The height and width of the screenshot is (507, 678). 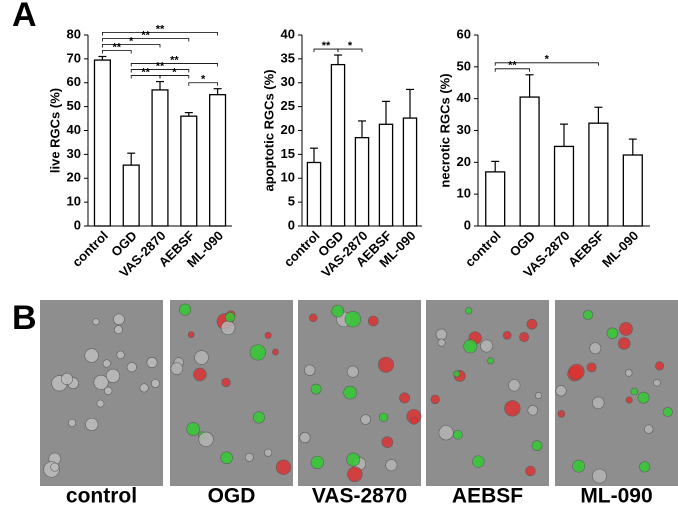 I want to click on image-label: VAS-2870, so click(x=359, y=496).